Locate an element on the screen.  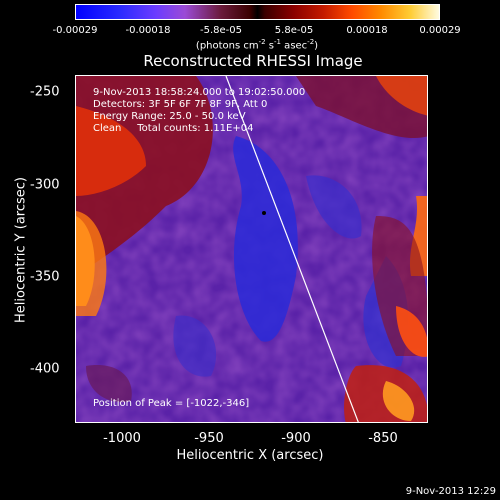
colorbar-unit: (photons cm-2 s-1 asec-2) is located at coordinates (257, 45).